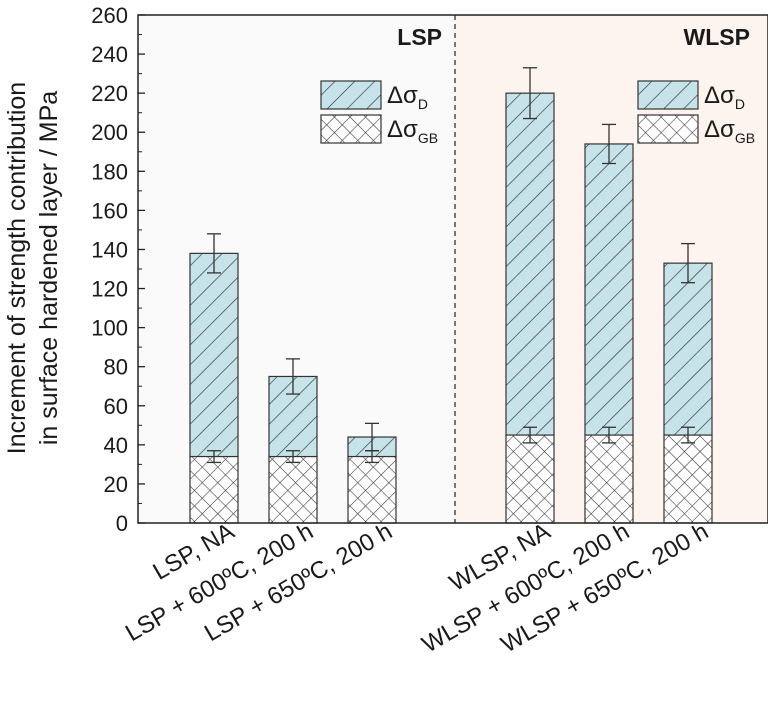 Image resolution: width=768 pixels, height=701 pixels. I want to click on y-axis-title-line2: in surface hardened layer / MPa, so click(49, 268).